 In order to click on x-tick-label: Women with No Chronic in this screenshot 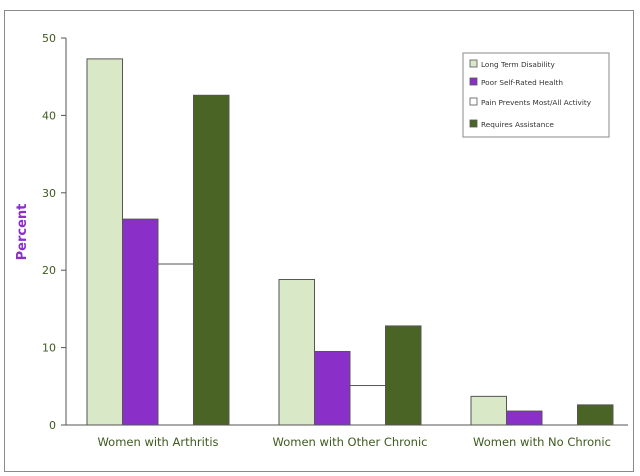, I will do `click(542, 442)`.